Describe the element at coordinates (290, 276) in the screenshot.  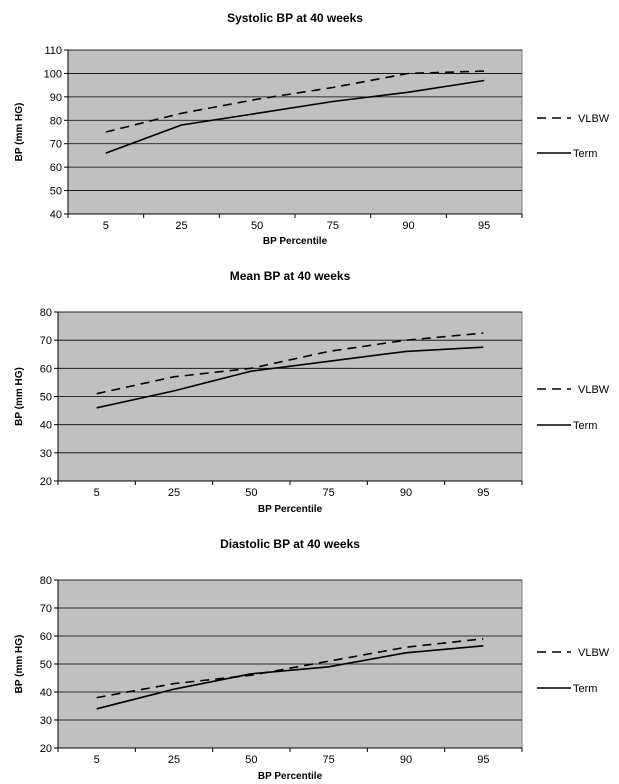
I see `chart-title: Mean BP at 40 weeks` at that location.